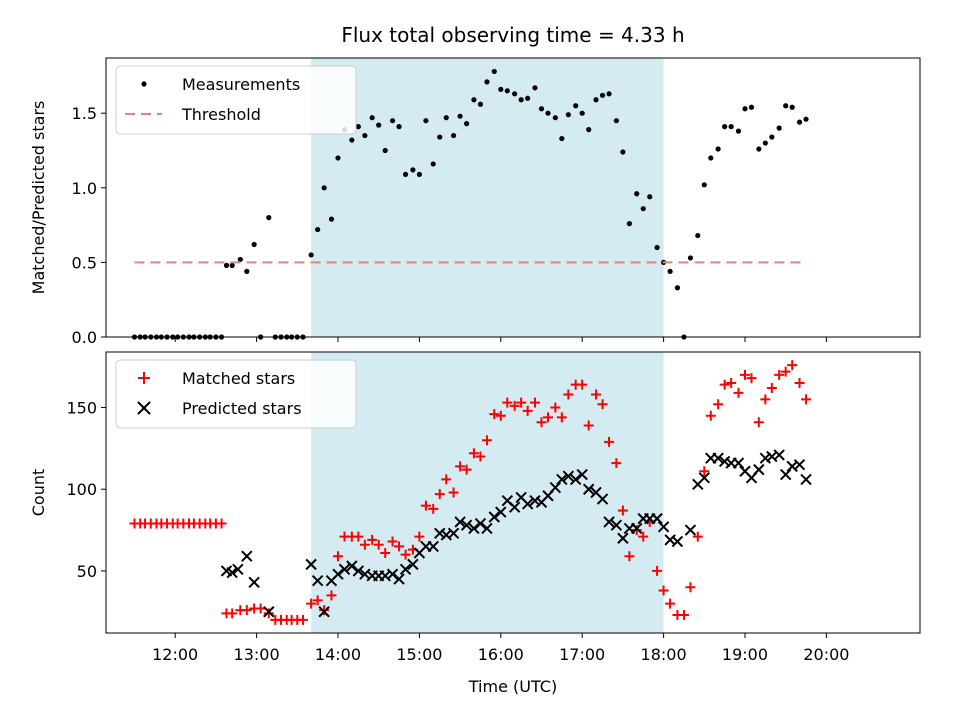 The width and height of the screenshot is (960, 720). What do you see at coordinates (664, 654) in the screenshot?
I see `x-tick-label: 18:00` at bounding box center [664, 654].